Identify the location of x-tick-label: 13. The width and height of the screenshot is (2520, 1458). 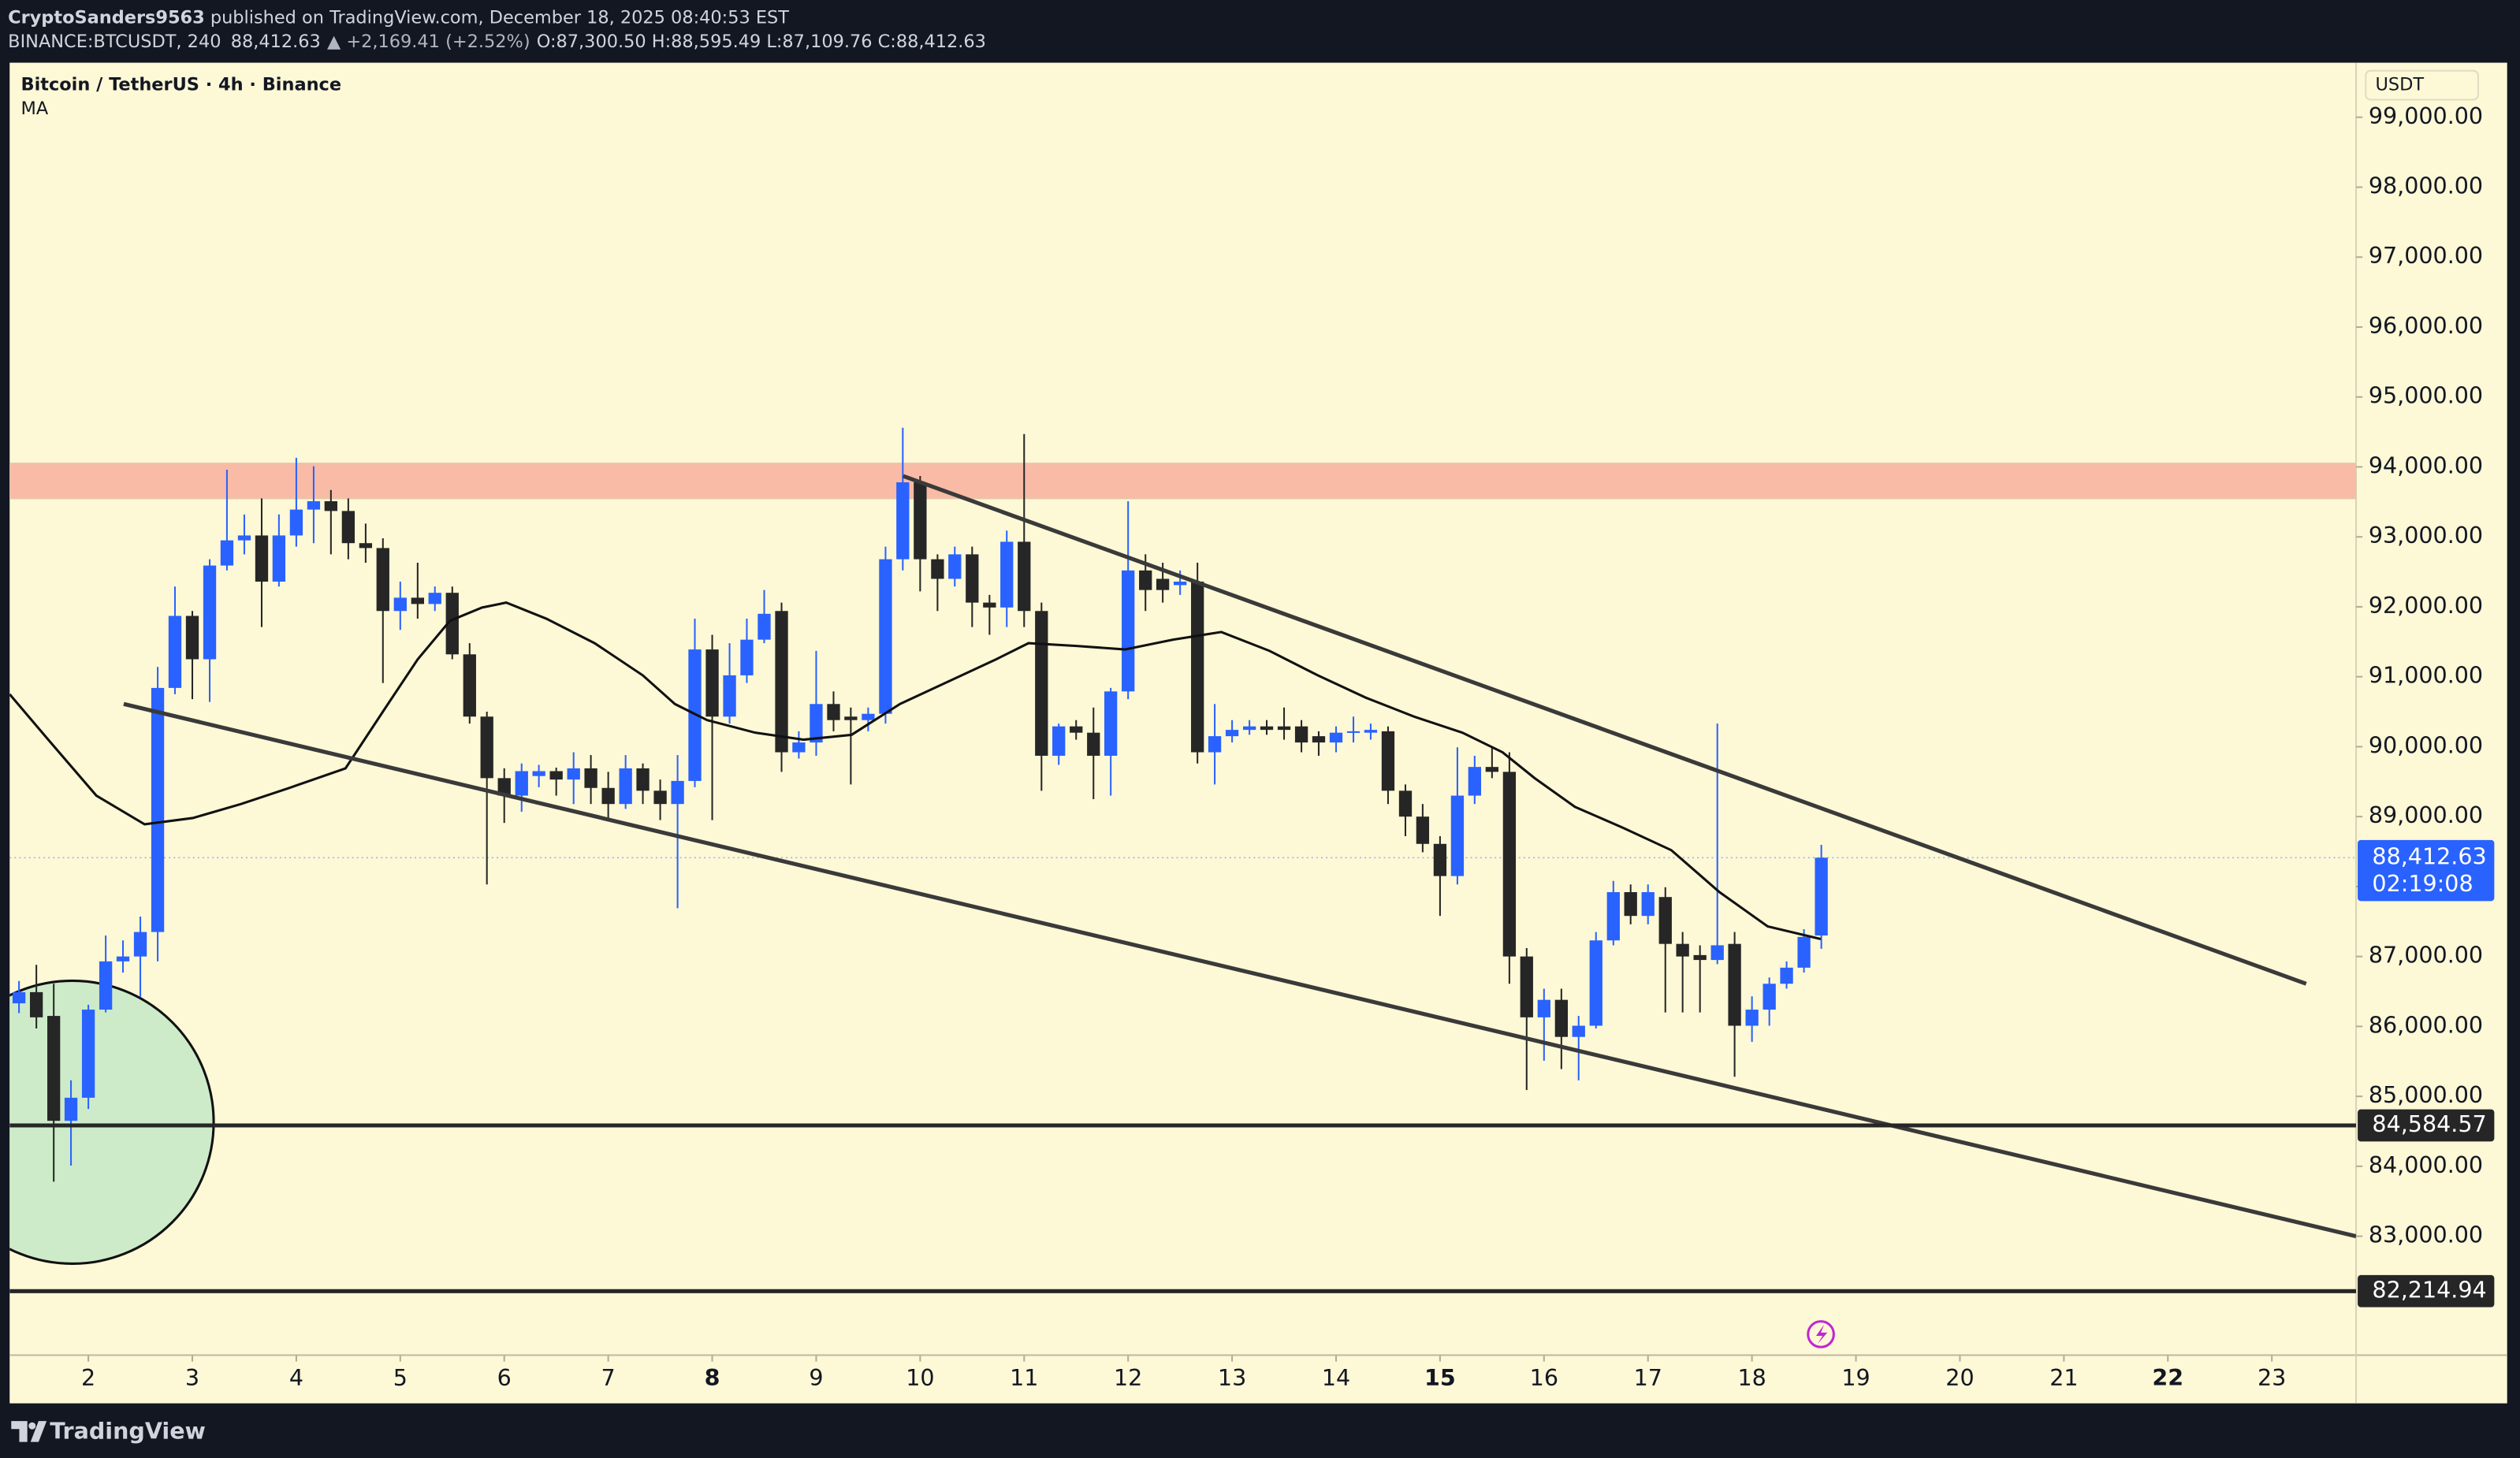
(1232, 1377).